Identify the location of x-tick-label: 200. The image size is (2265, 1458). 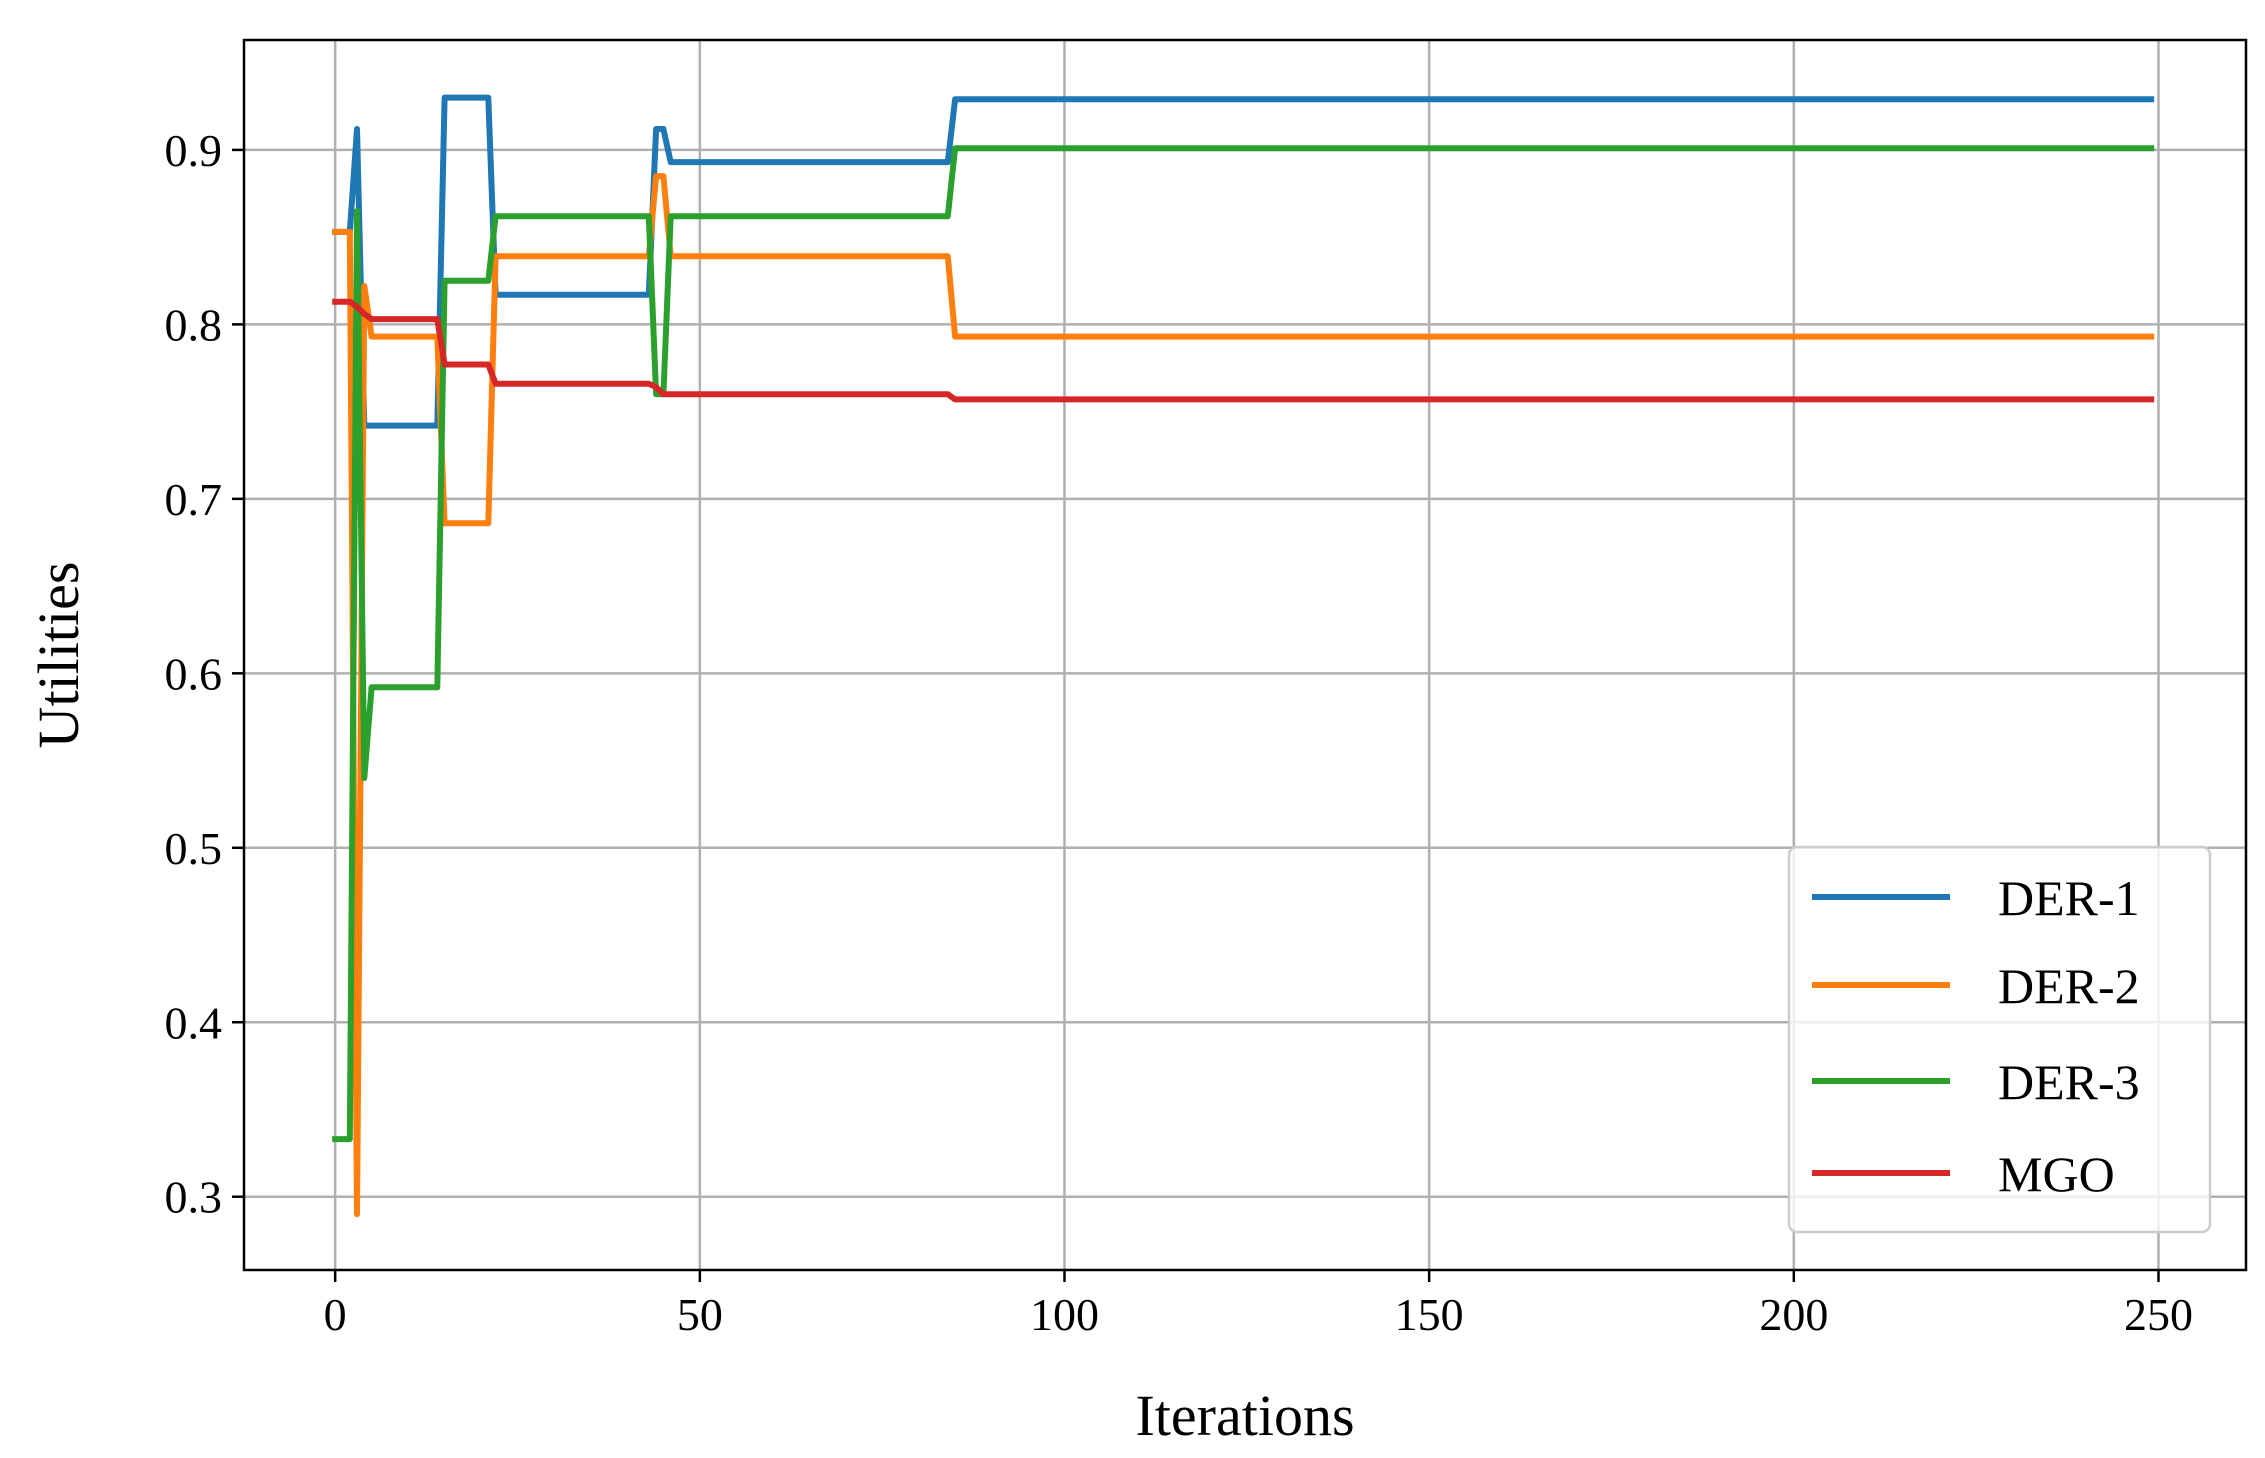
(1793, 1314).